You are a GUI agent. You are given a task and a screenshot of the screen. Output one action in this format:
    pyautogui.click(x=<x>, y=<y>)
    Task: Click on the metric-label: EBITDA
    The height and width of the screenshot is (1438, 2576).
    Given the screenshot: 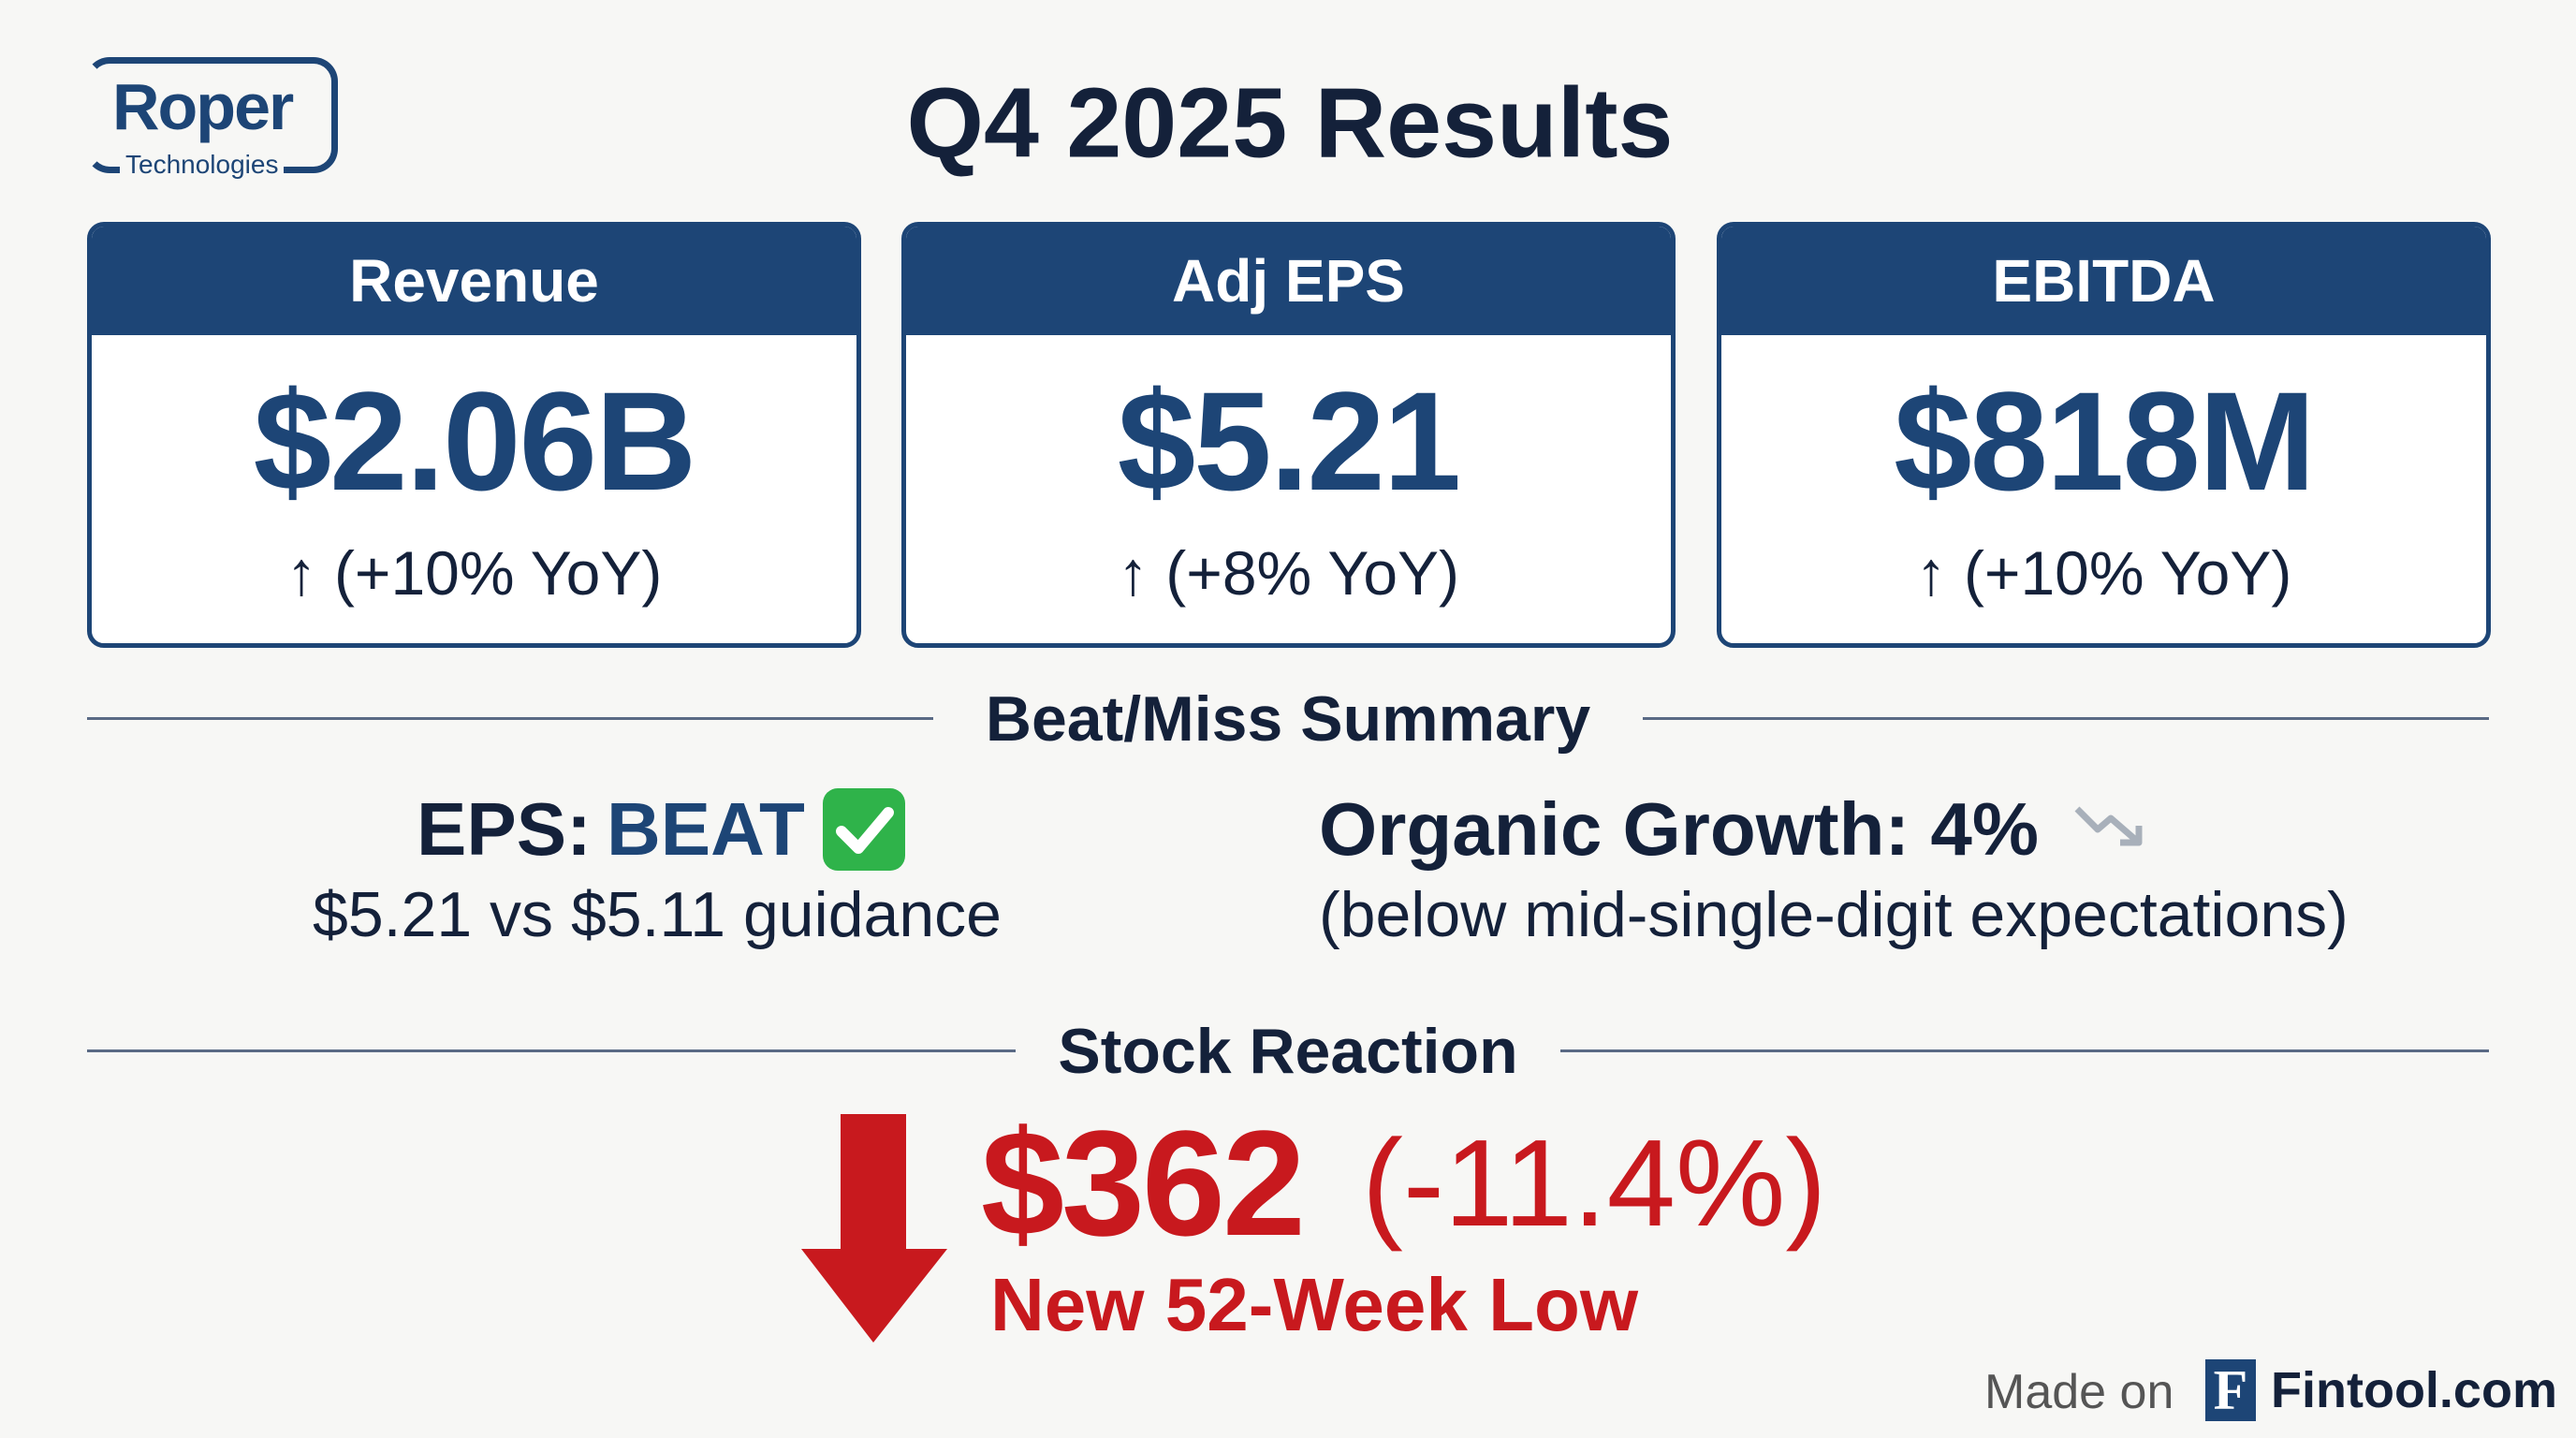 What is the action you would take?
    pyautogui.click(x=2103, y=281)
    